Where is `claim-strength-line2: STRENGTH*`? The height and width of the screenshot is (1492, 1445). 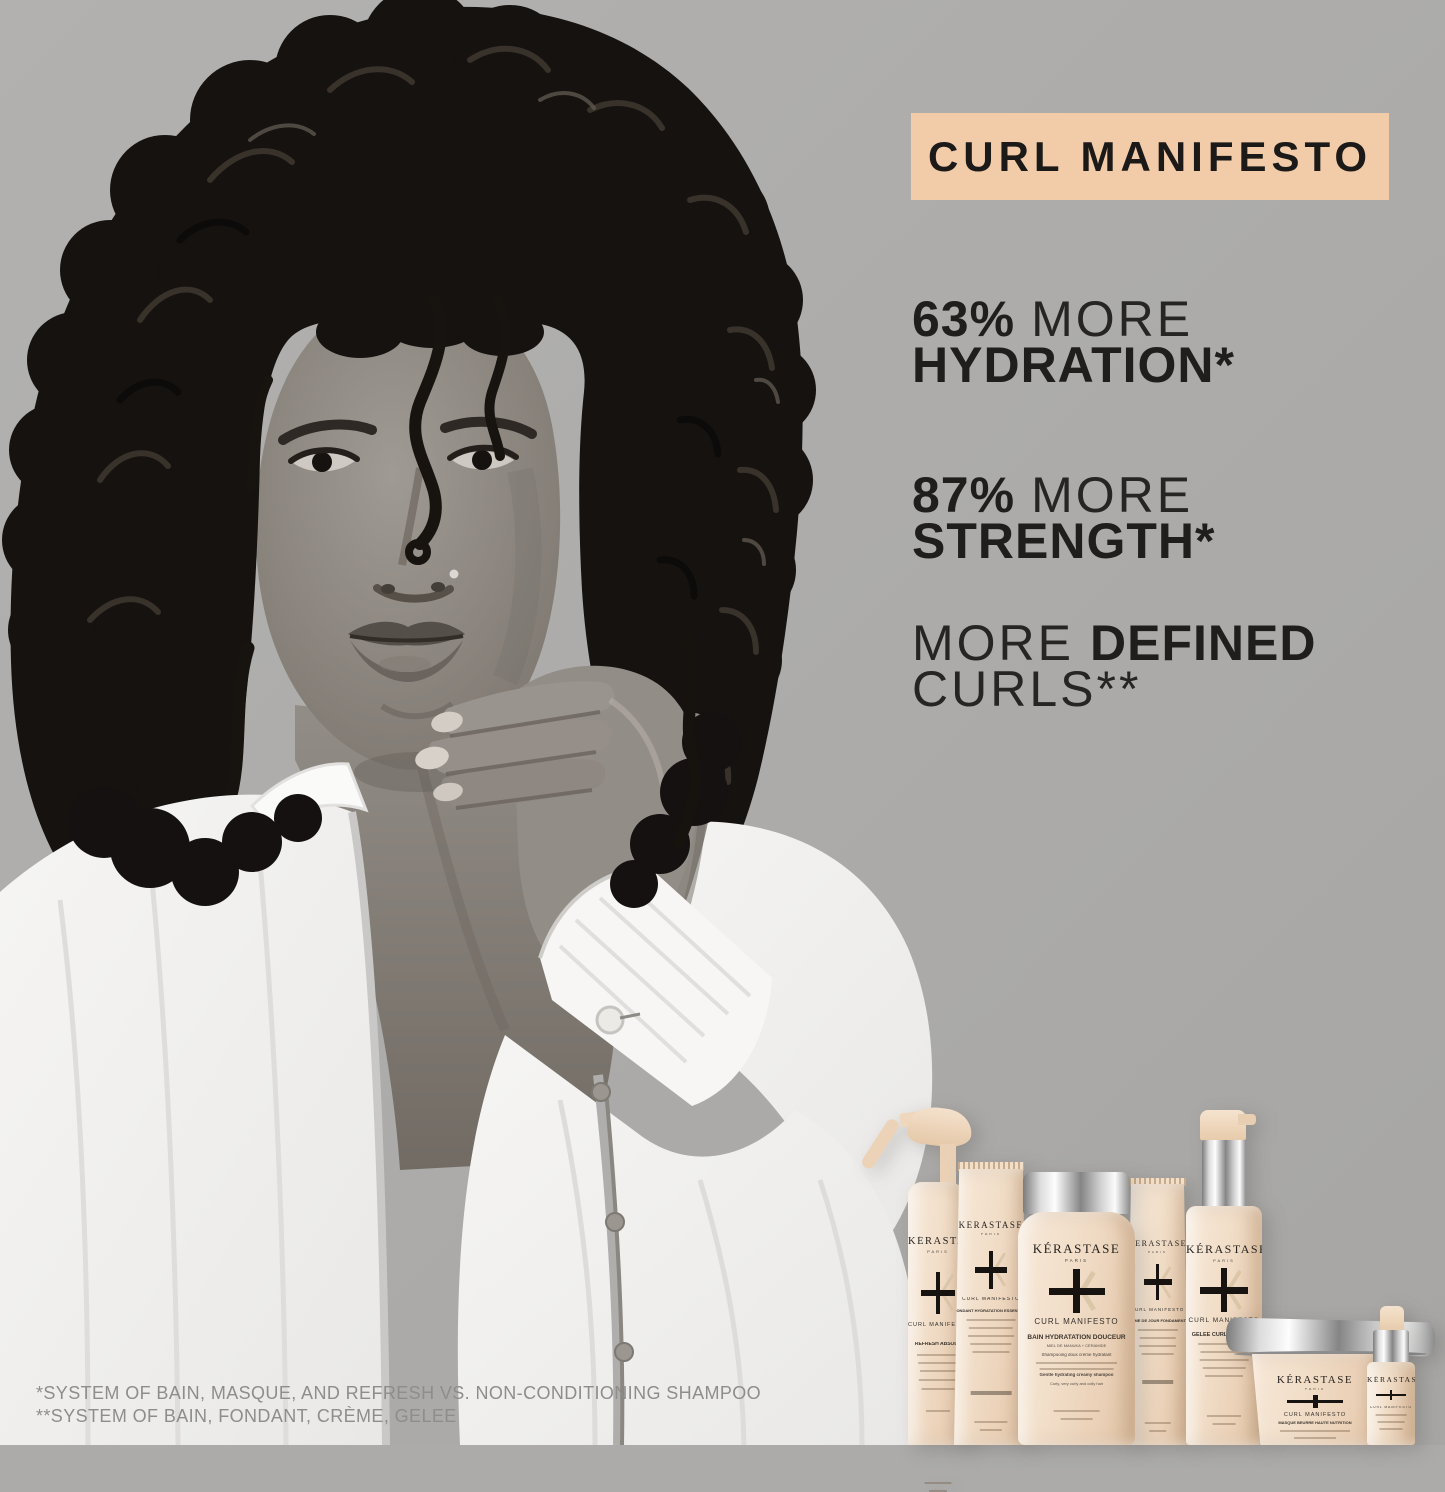 claim-strength-line2: STRENGTH* is located at coordinates (1064, 541).